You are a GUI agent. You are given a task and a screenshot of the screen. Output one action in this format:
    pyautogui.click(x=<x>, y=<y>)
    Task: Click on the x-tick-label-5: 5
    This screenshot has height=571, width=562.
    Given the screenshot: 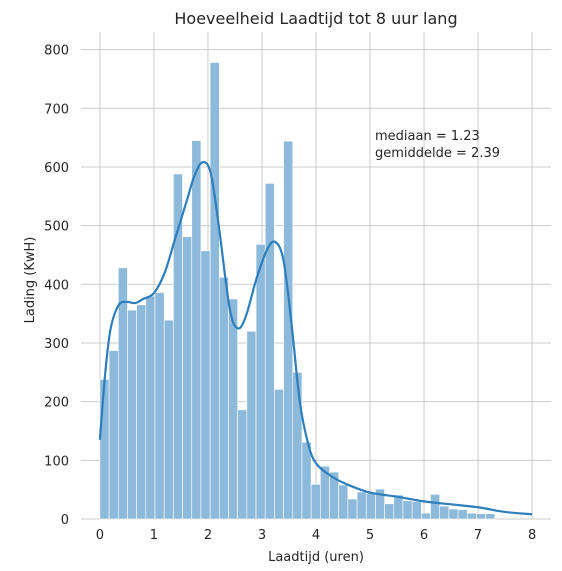 What is the action you would take?
    pyautogui.click(x=370, y=535)
    